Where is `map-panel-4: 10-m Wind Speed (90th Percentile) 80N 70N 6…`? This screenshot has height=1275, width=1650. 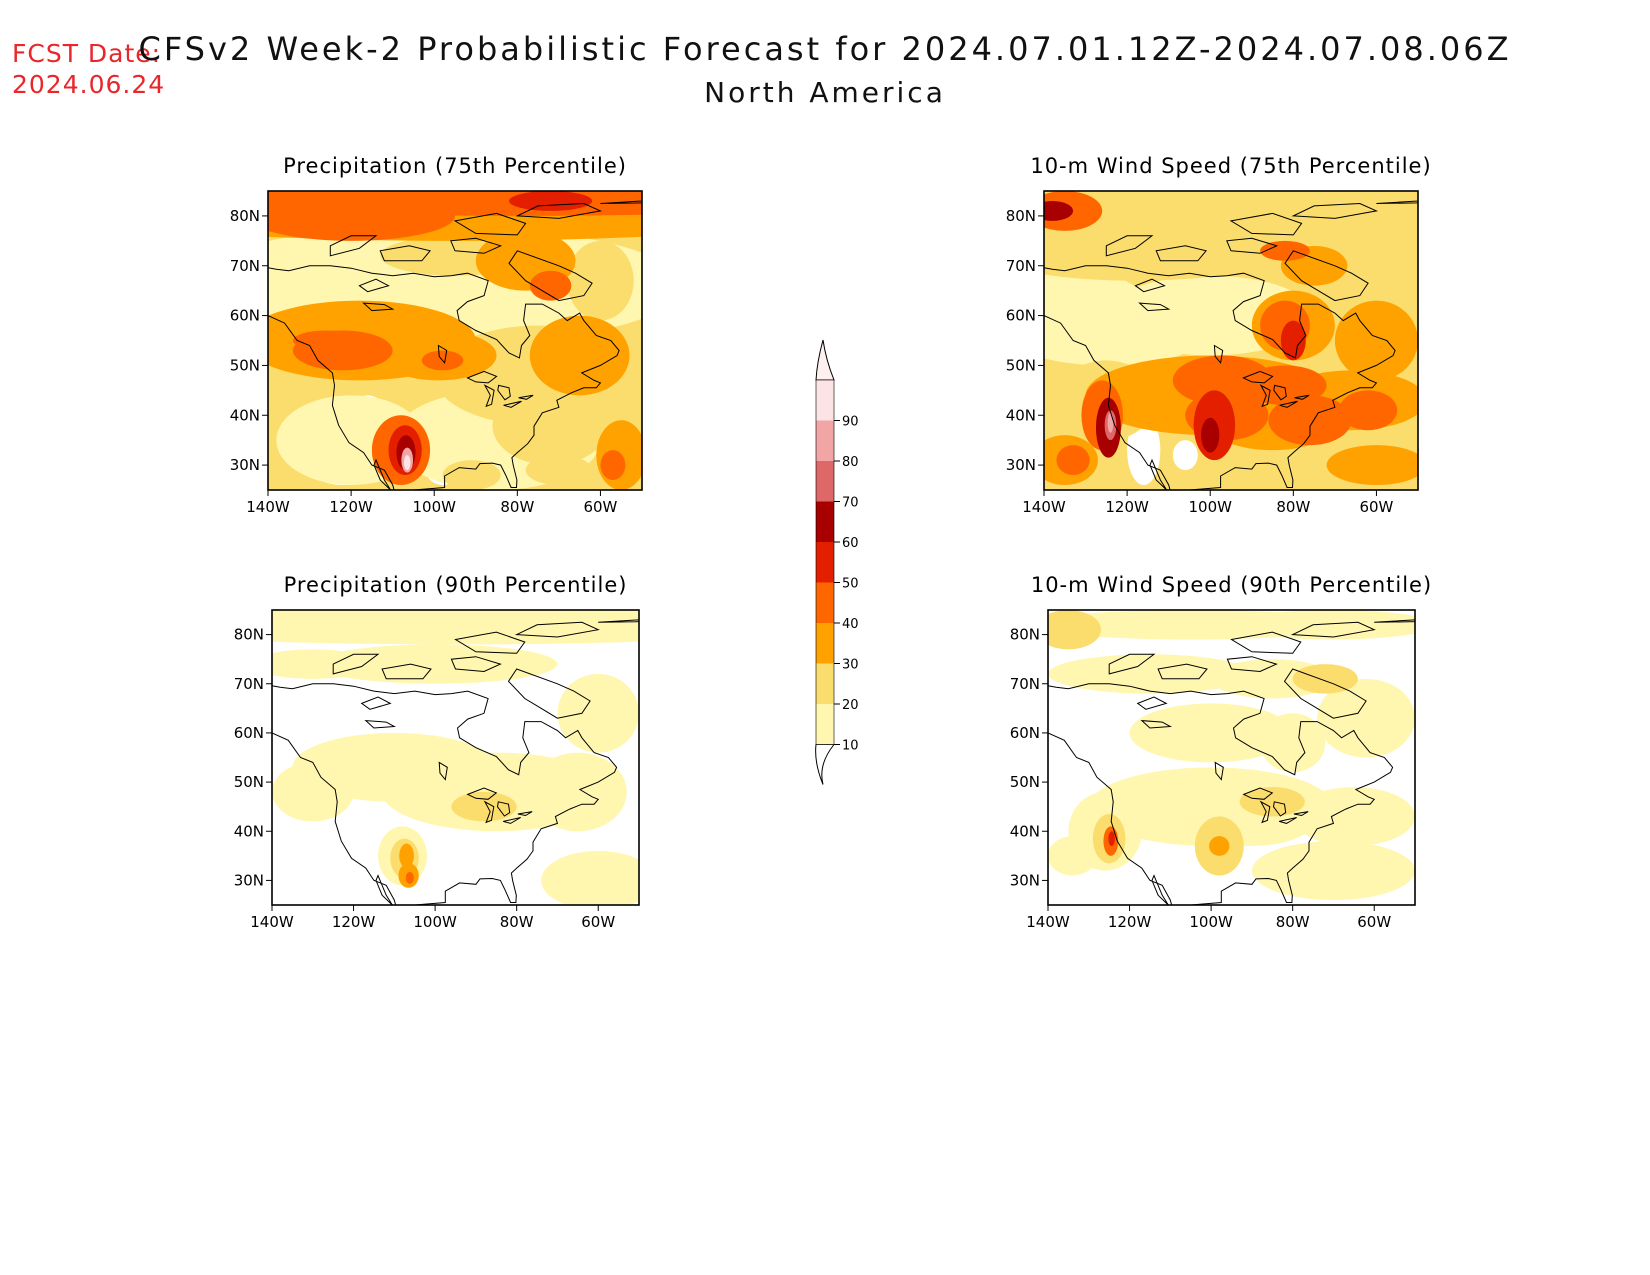
map-panel-4: 10-m Wind Speed (90th Percentile) 80N 70N 6… is located at coordinates (1221, 752).